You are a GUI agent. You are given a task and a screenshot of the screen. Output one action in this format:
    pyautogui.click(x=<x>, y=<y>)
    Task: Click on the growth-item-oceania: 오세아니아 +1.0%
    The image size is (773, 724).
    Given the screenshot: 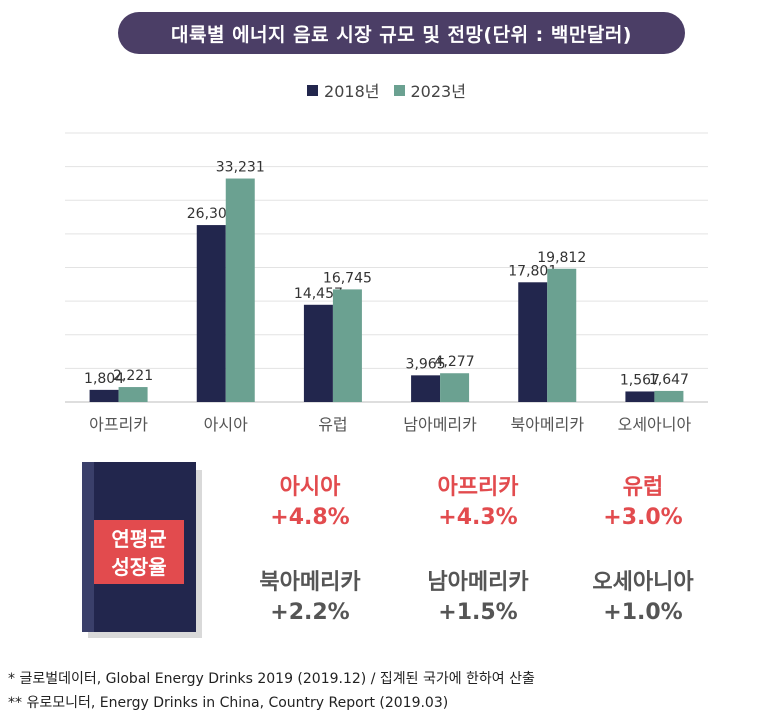 What is the action you would take?
    pyautogui.click(x=643, y=598)
    